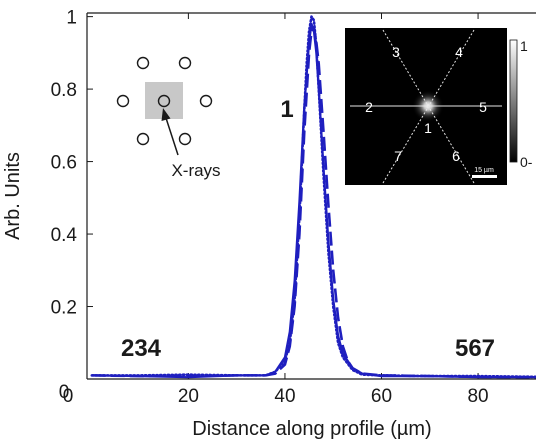 The width and height of the screenshot is (538, 445). Describe the element at coordinates (311, 429) in the screenshot. I see `x-axis-title: Distance along profile (µm)` at that location.